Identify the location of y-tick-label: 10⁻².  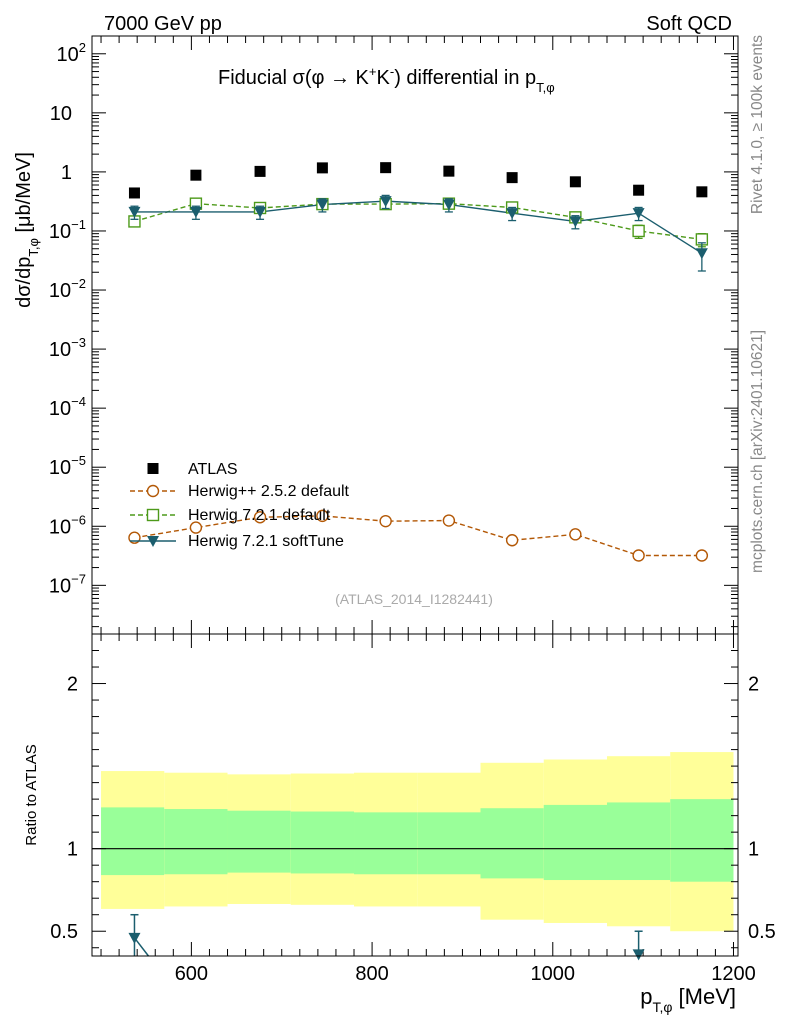
(67, 289).